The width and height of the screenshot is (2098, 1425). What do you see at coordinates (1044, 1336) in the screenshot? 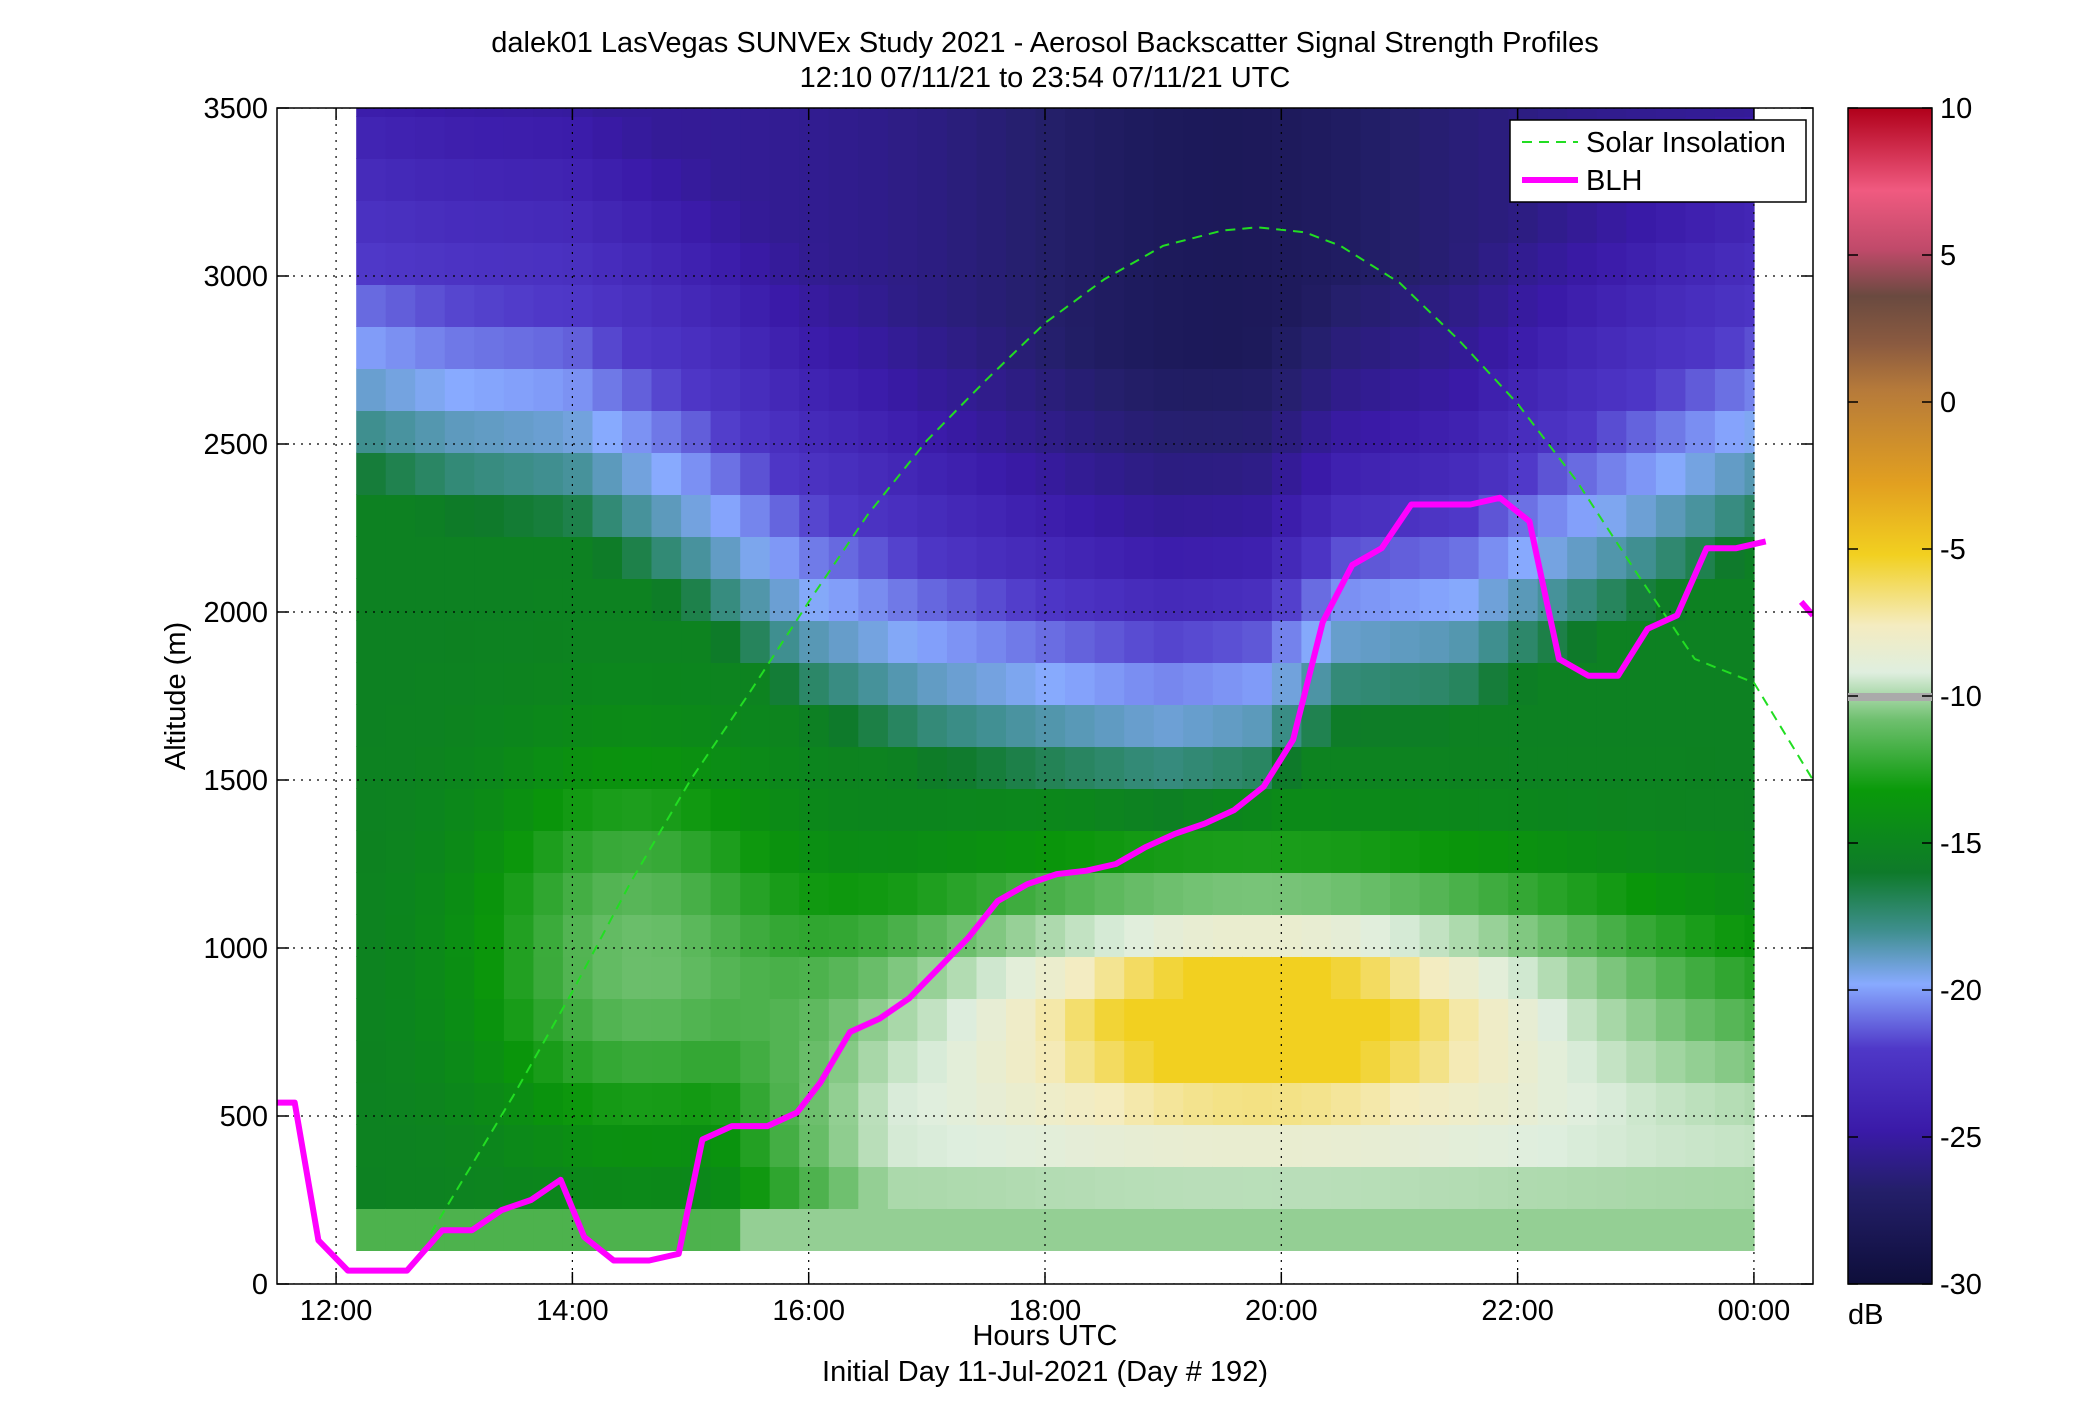
I see `x-axis-label: Hours UTC` at bounding box center [1044, 1336].